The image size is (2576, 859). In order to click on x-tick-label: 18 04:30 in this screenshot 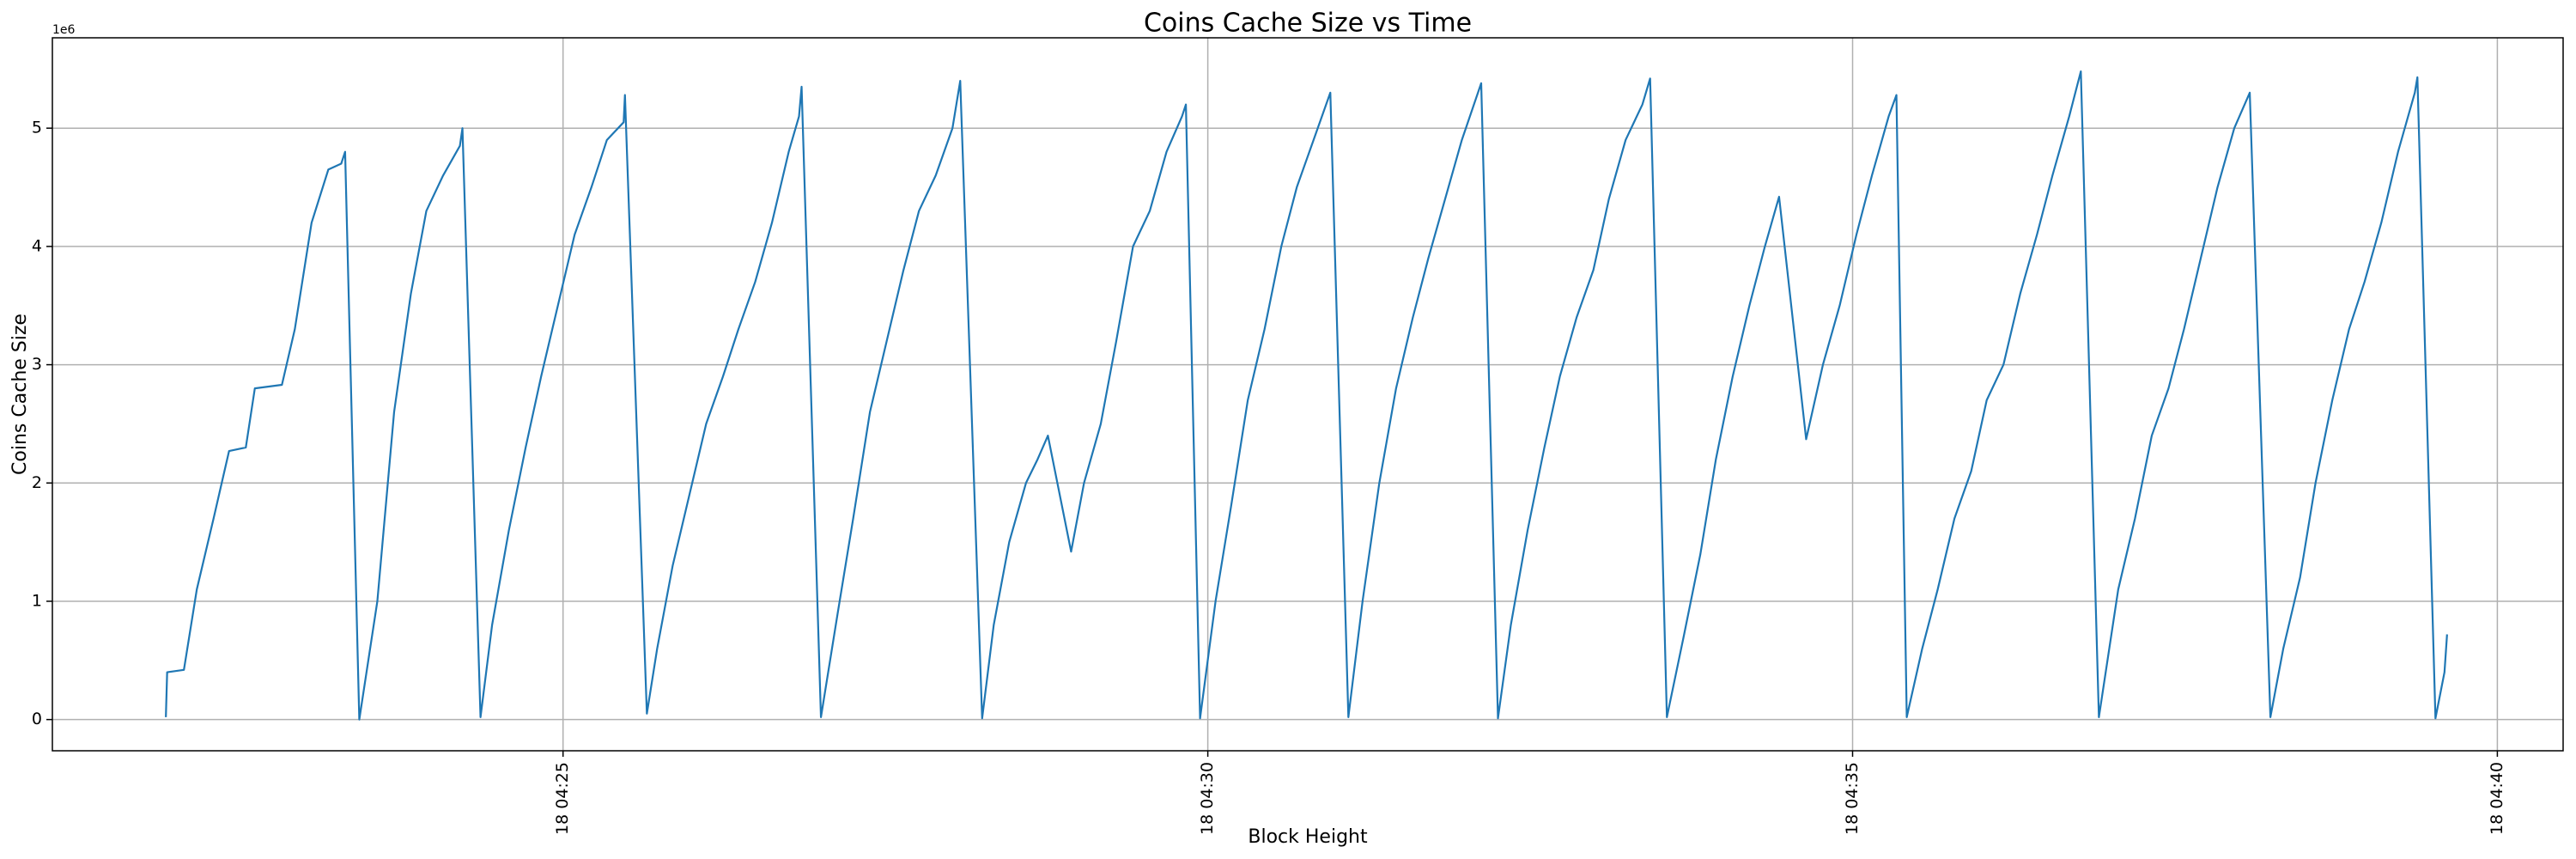, I will do `click(1207, 799)`.